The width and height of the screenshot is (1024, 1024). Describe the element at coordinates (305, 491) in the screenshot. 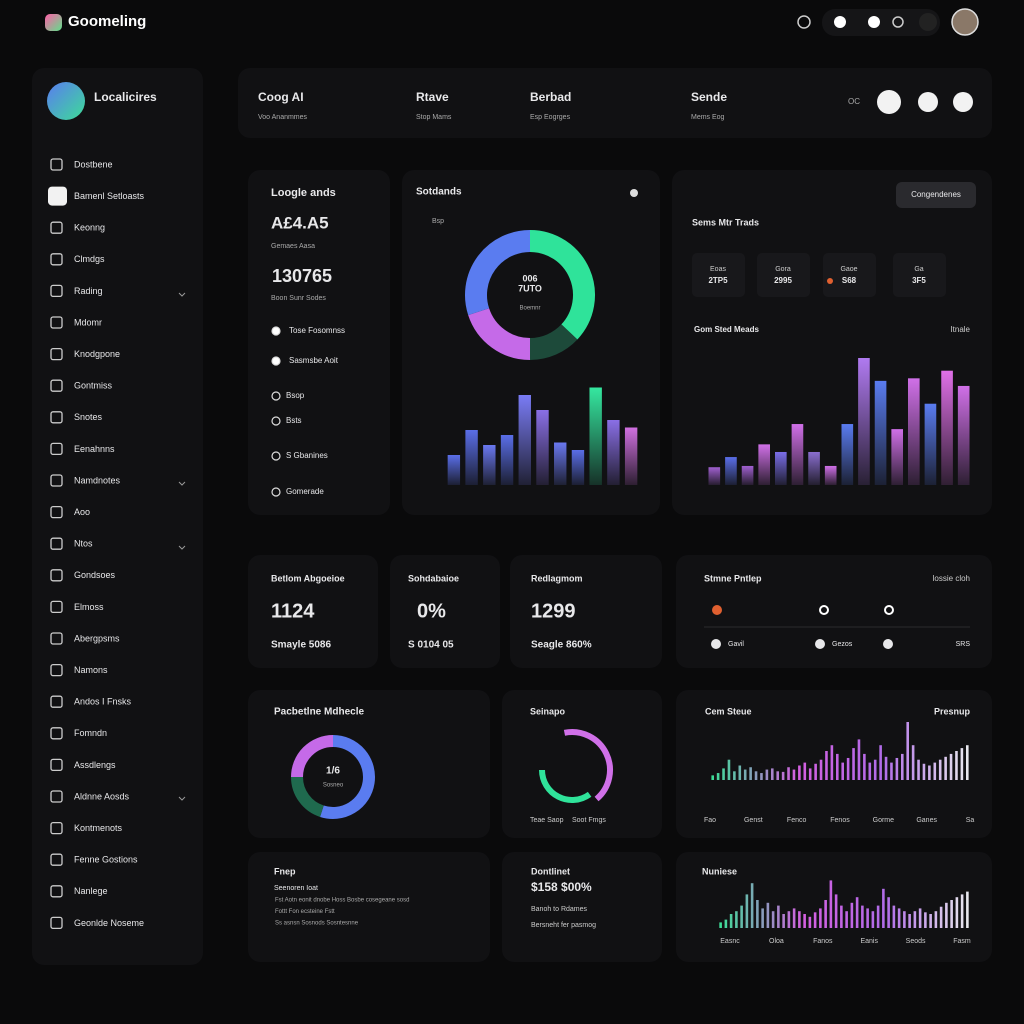

I see `label: Gomerade` at that location.